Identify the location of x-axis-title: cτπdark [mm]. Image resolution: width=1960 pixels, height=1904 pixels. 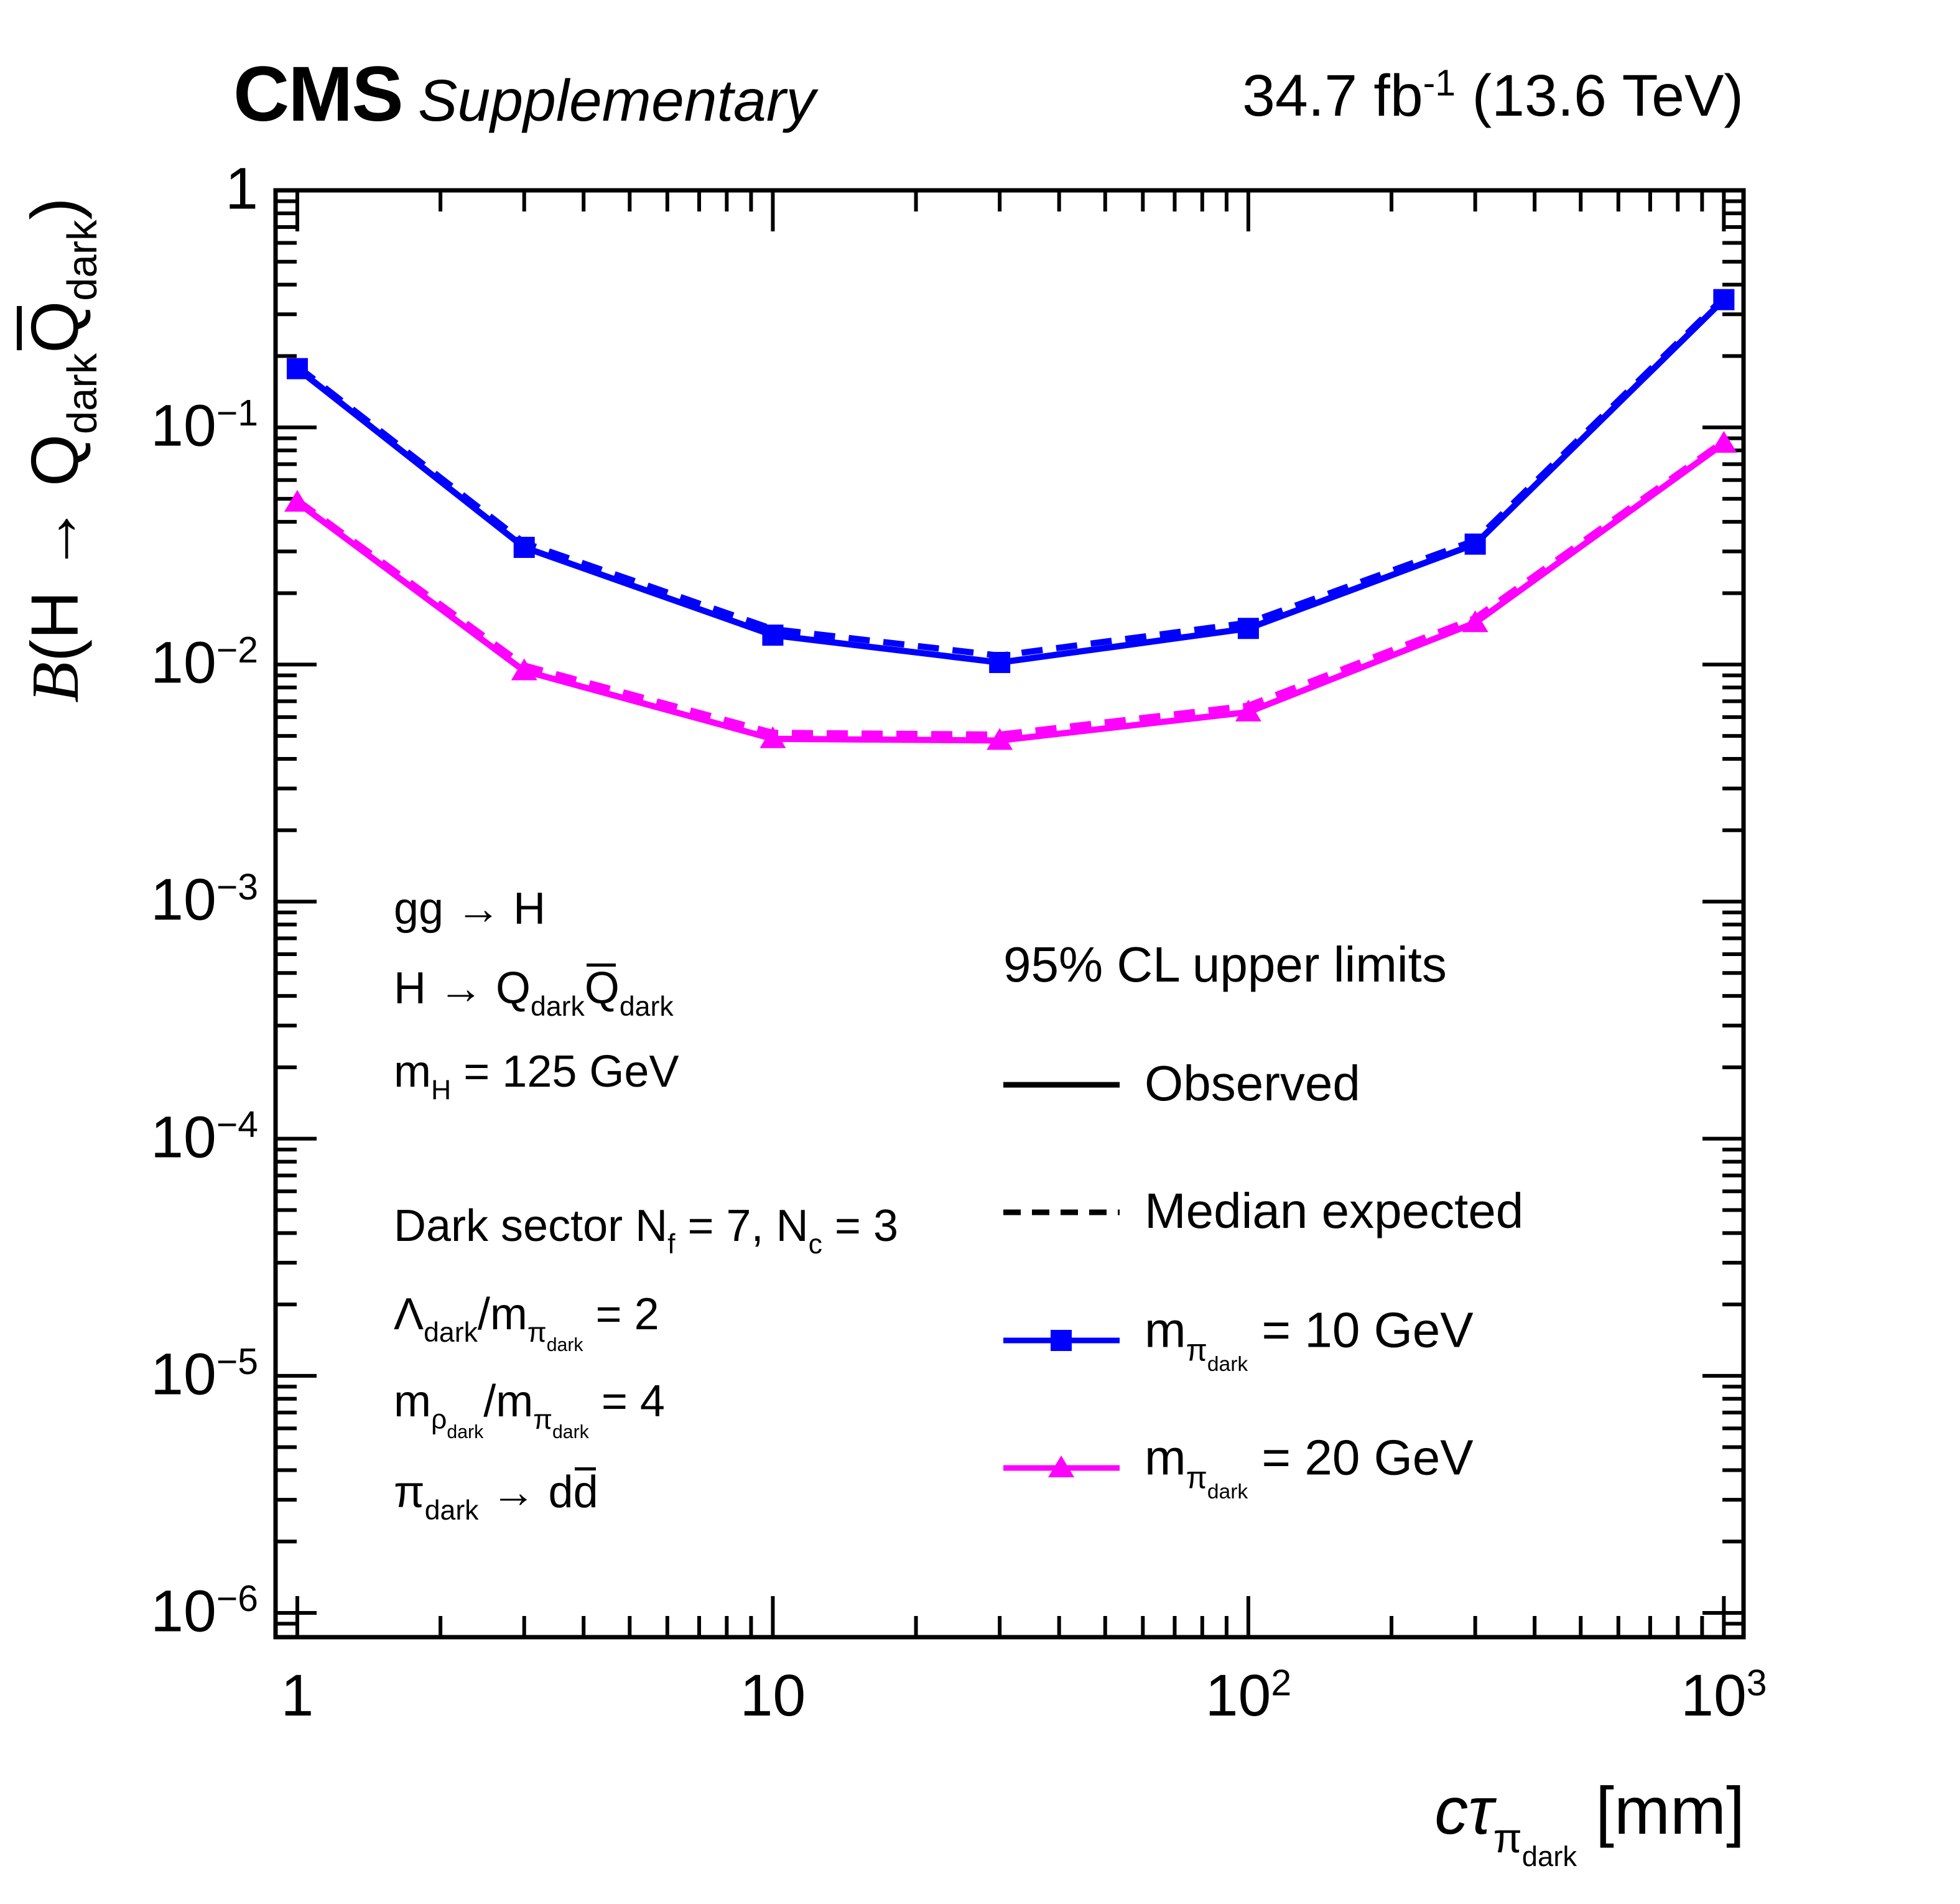
(1589, 1823).